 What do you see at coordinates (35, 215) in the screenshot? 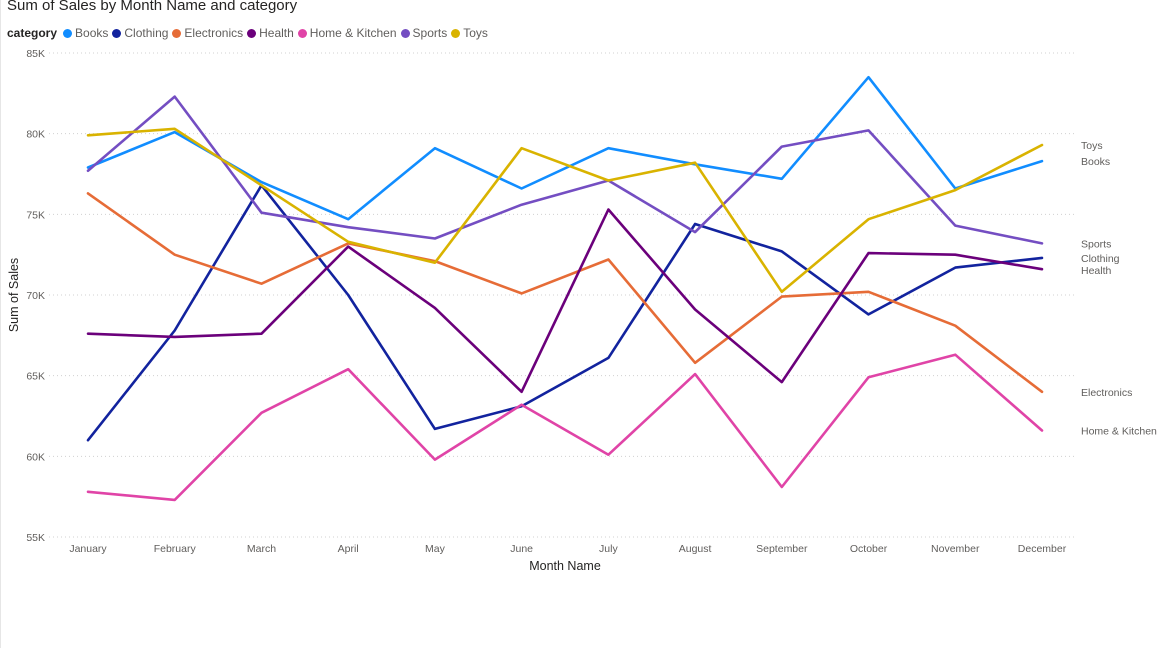
I see `y-tick-label: 75K` at bounding box center [35, 215].